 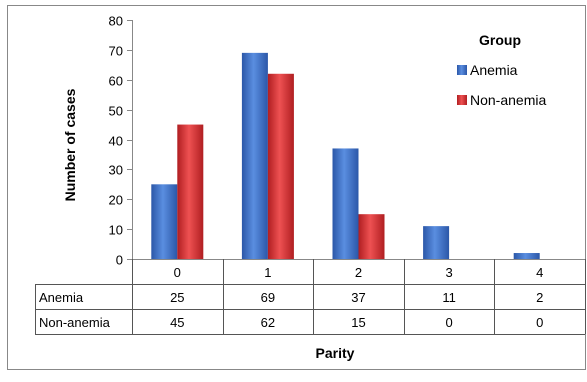 What do you see at coordinates (116, 111) in the screenshot?
I see `y-tick-label: 50` at bounding box center [116, 111].